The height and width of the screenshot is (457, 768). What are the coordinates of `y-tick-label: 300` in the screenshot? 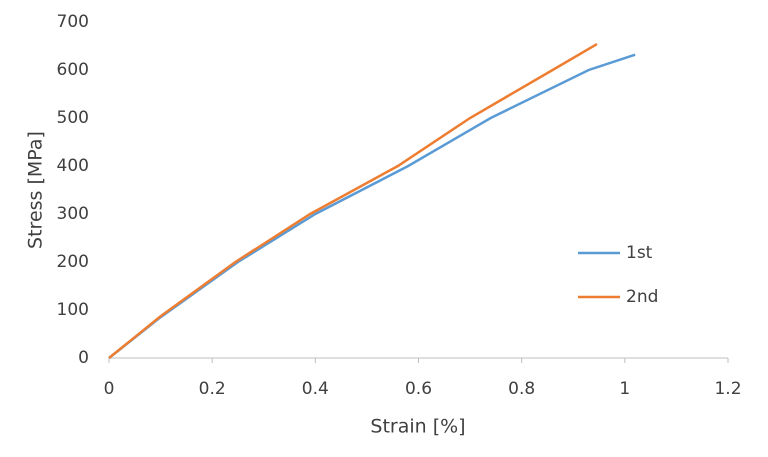 It's located at (73, 214).